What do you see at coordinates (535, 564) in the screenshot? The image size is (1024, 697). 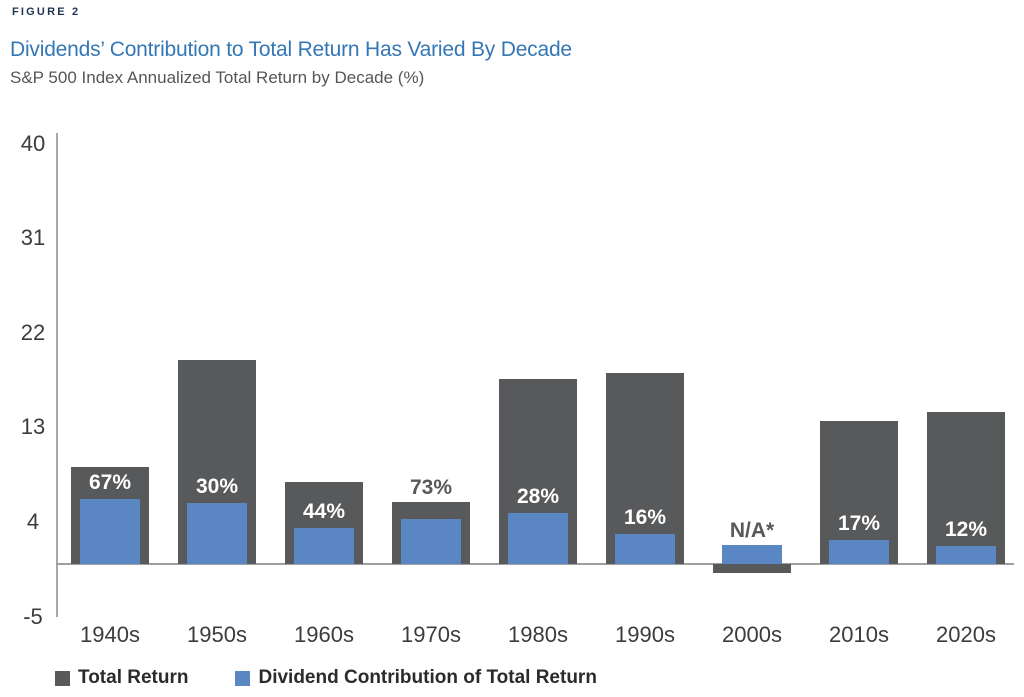 I see `x-axis-zero-line` at bounding box center [535, 564].